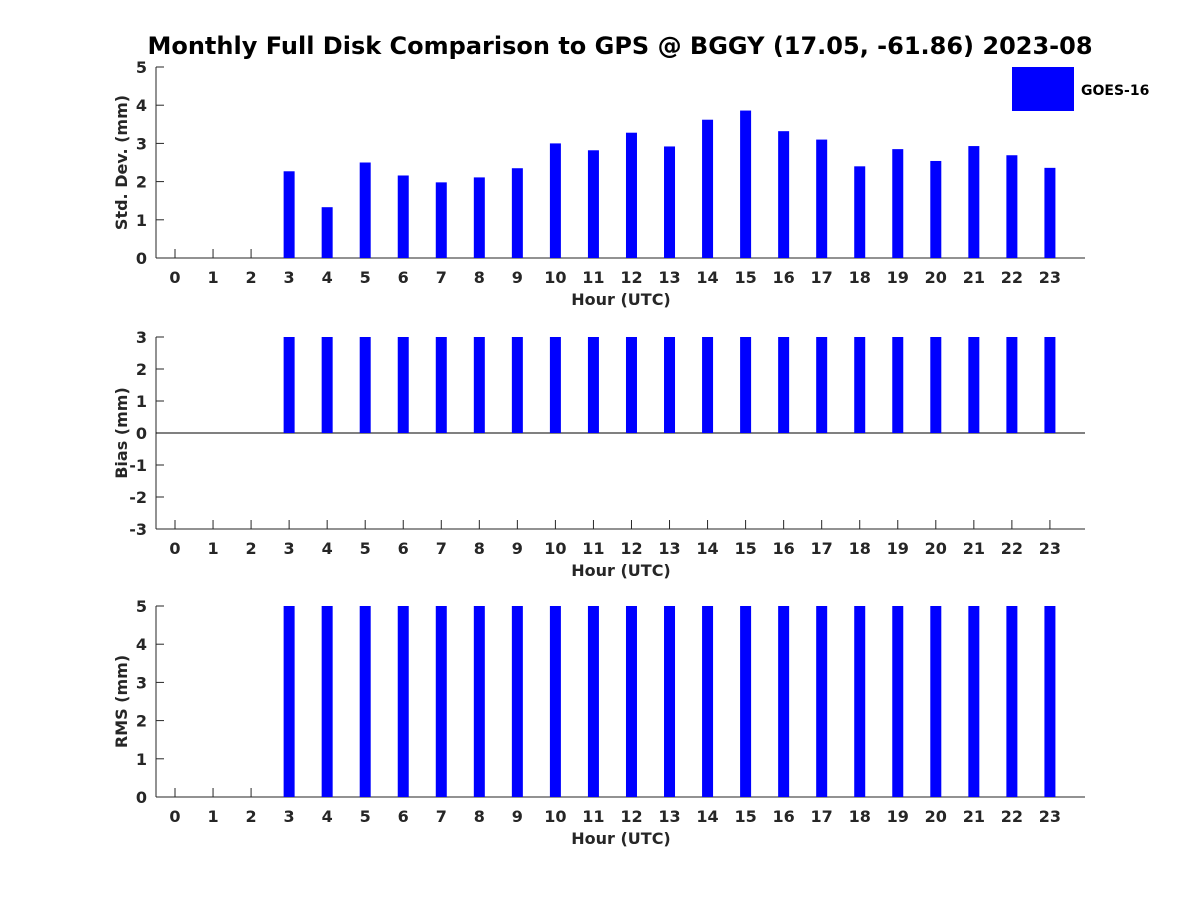 The height and width of the screenshot is (900, 1200). Describe the element at coordinates (860, 548) in the screenshot. I see `bias-xtick-label: 18` at that location.